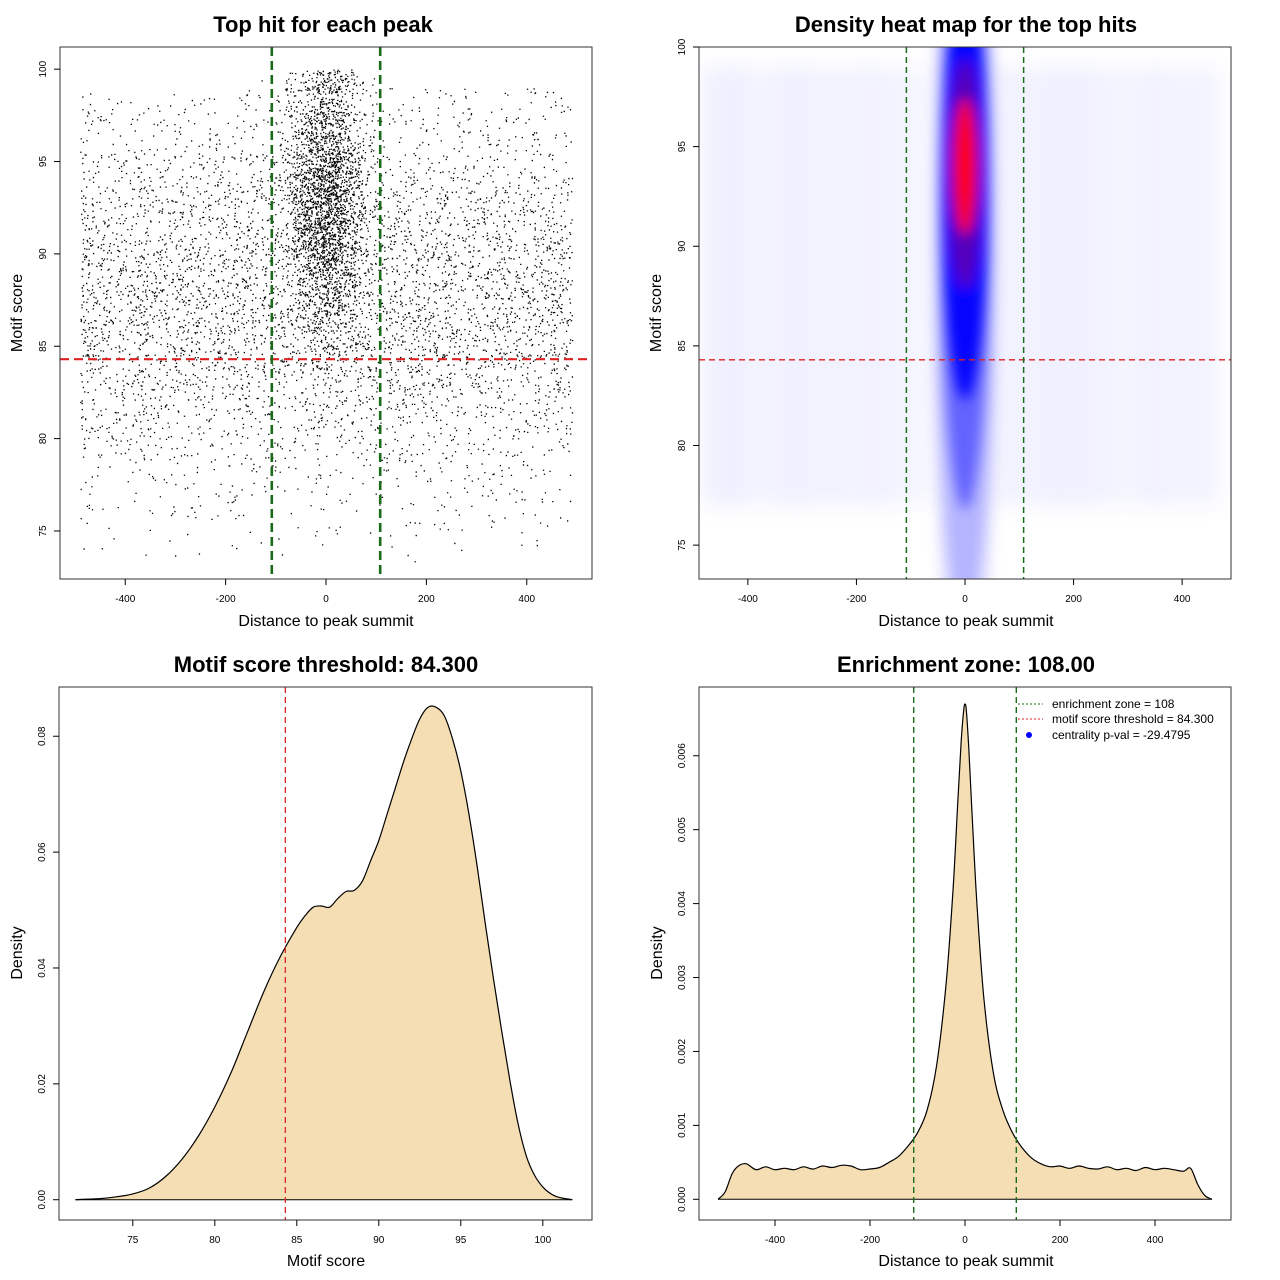 The image size is (1280, 1280). Describe the element at coordinates (682, 545) in the screenshot. I see `heatmap-y-tick-label: 75` at that location.